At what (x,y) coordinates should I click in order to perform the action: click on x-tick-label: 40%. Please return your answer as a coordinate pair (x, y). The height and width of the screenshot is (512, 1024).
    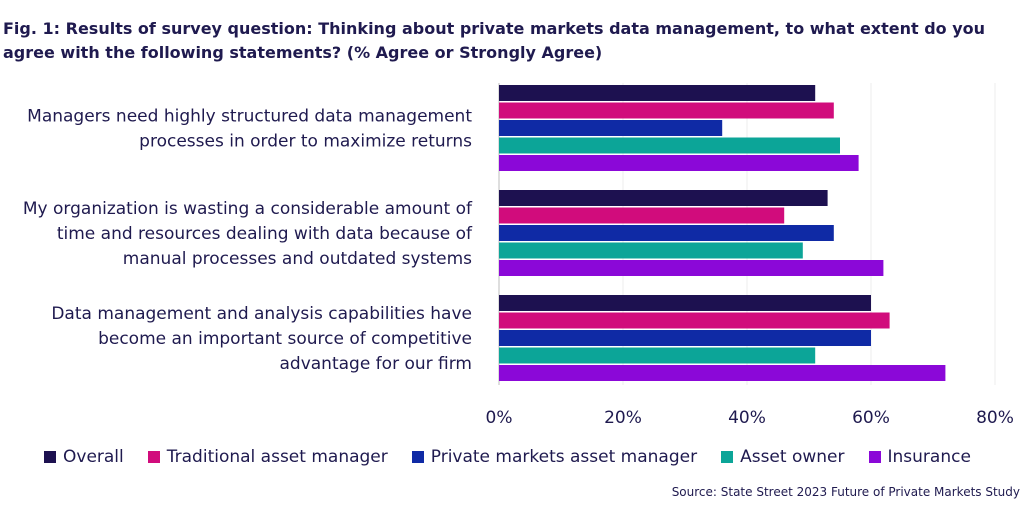
    Looking at the image, I should click on (747, 418).